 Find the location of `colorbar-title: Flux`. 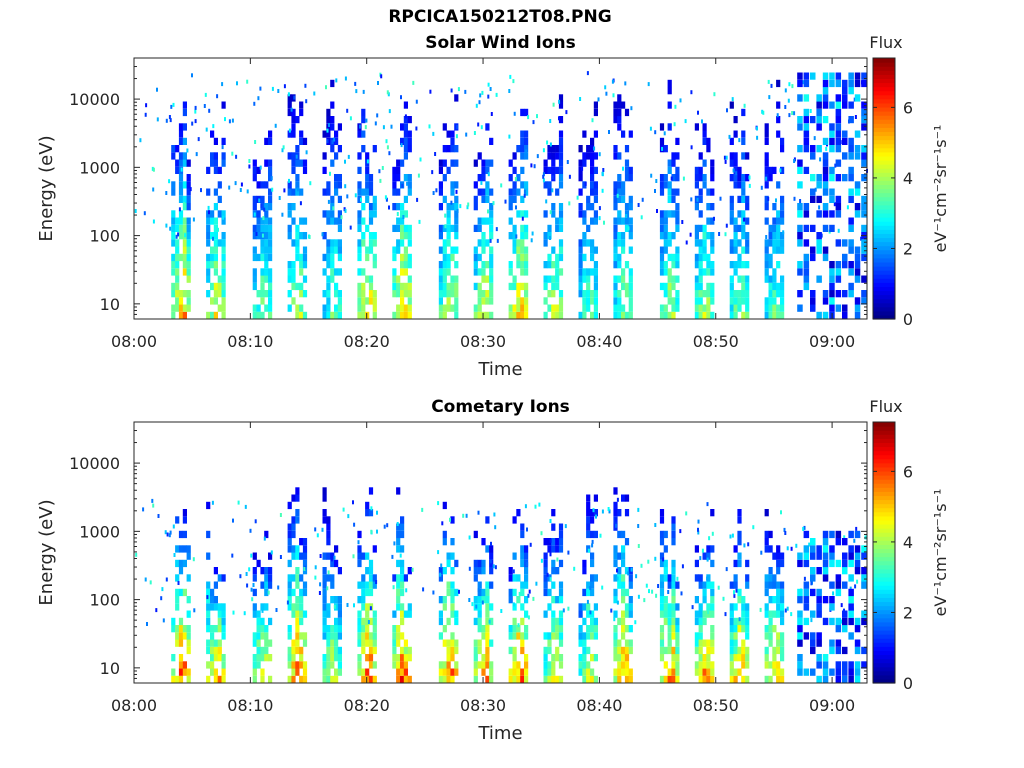

colorbar-title: Flux is located at coordinates (885, 42).